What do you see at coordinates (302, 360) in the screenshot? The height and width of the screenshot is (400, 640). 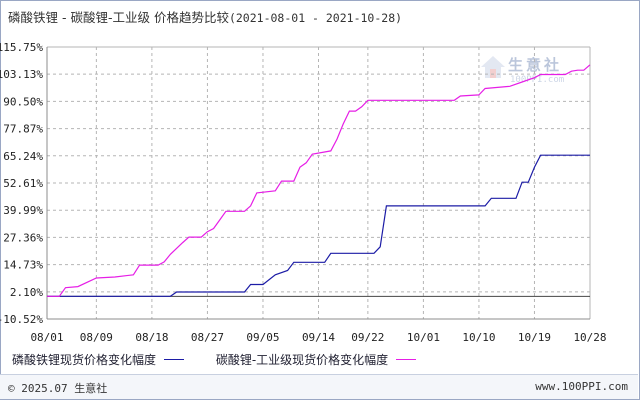 I see `legend-label-series2: 碳酸锂-工业级现货价格变化幅度` at bounding box center [302, 360].